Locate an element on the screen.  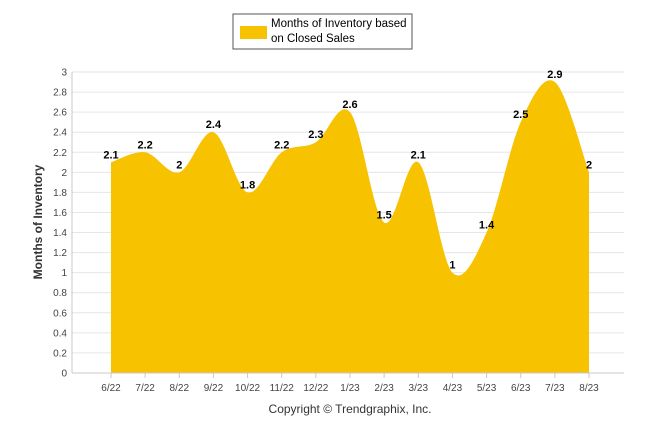
data-label: 2.4 is located at coordinates (214, 125).